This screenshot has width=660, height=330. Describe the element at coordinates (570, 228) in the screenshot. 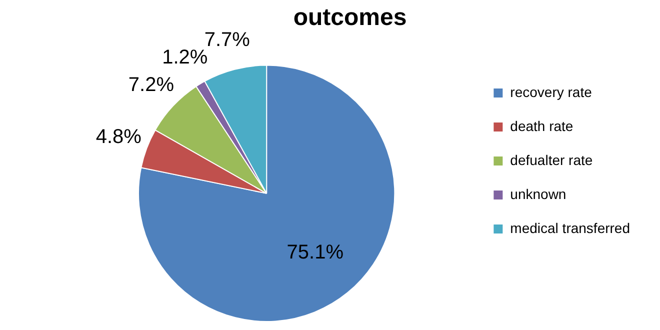

I see `legend-label: medical transferred` at that location.